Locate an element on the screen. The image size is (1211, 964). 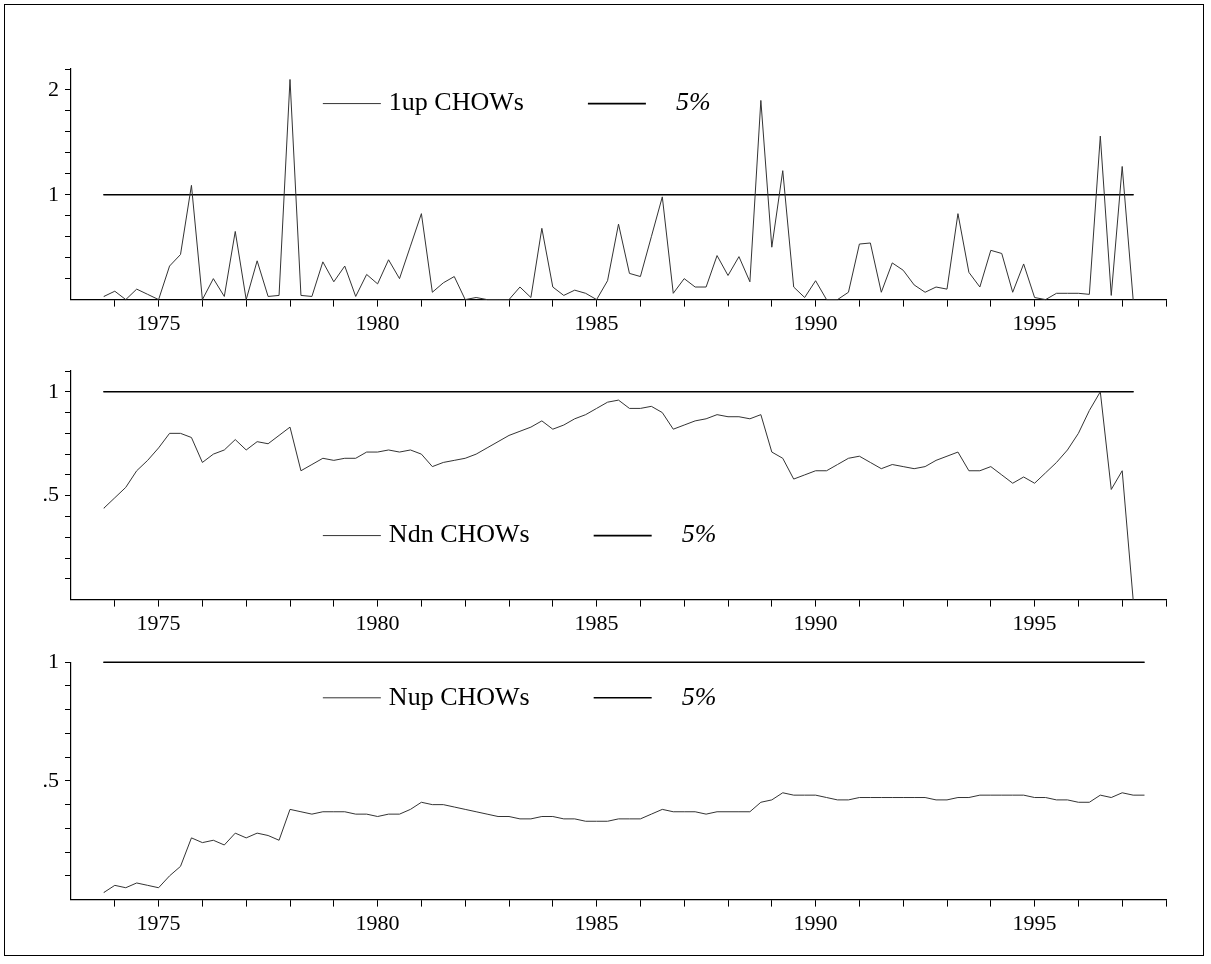
y-tick-label: 2 is located at coordinates (53, 88).